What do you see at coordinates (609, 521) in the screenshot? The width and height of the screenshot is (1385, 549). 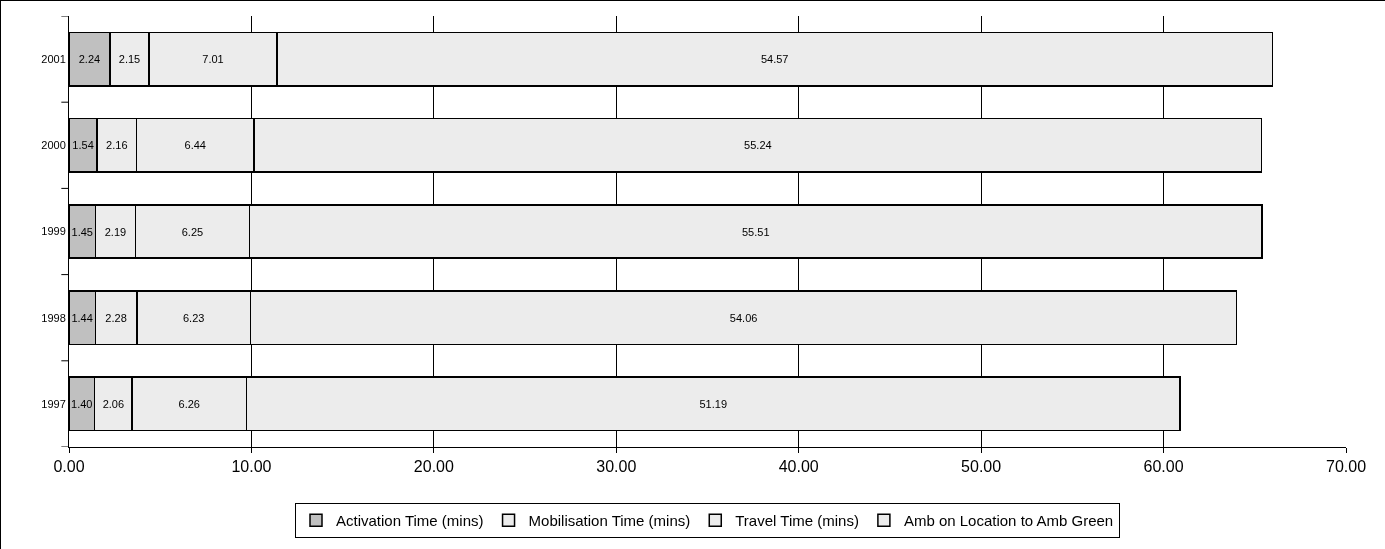 I see `legend-label: Mobilisation Time (mins)` at bounding box center [609, 521].